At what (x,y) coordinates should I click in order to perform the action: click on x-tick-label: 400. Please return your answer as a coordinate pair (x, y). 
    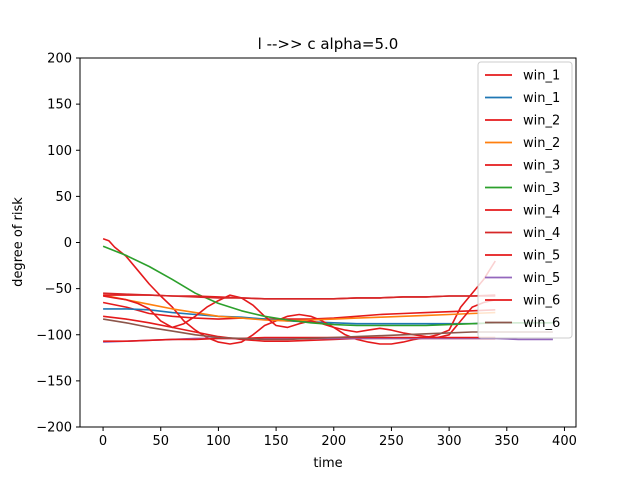
    Looking at the image, I should click on (564, 441).